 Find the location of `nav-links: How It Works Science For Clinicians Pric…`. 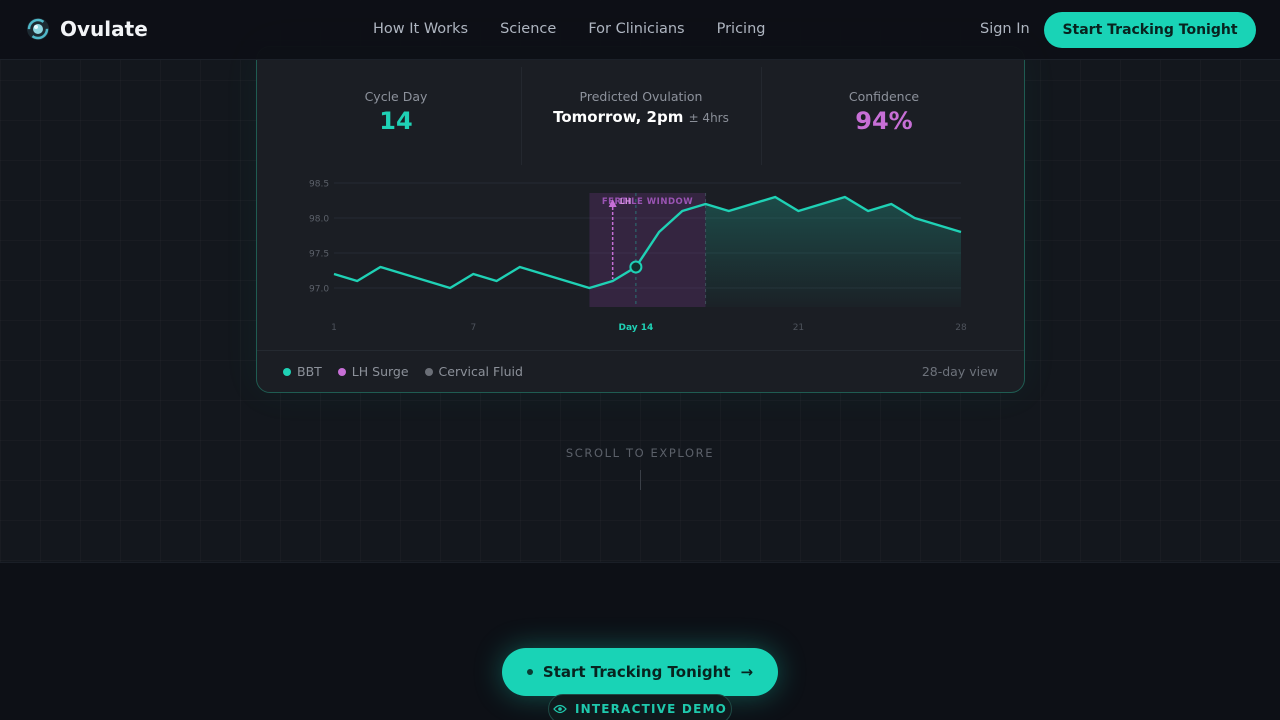

nav-links: How It Works Science For Clinicians Pric… is located at coordinates (569, 29).